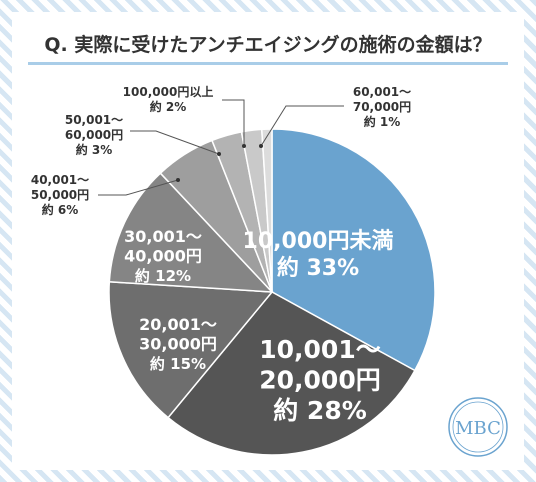  I want to click on slice-label-1-line-0: 10,001～, so click(319, 349).